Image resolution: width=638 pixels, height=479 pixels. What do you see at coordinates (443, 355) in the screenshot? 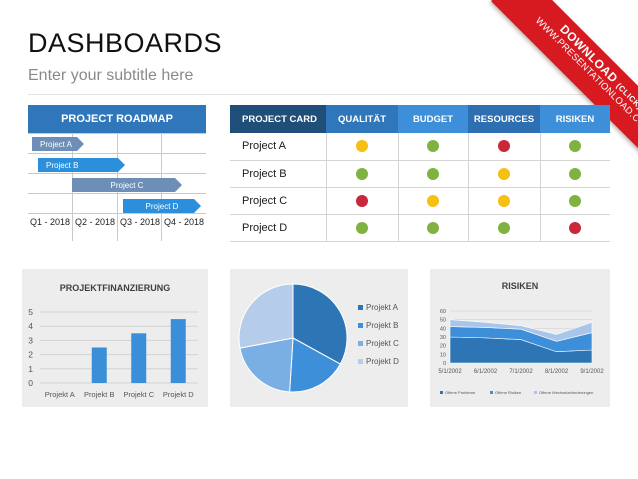
I see `y-tick-label: 10` at bounding box center [443, 355].